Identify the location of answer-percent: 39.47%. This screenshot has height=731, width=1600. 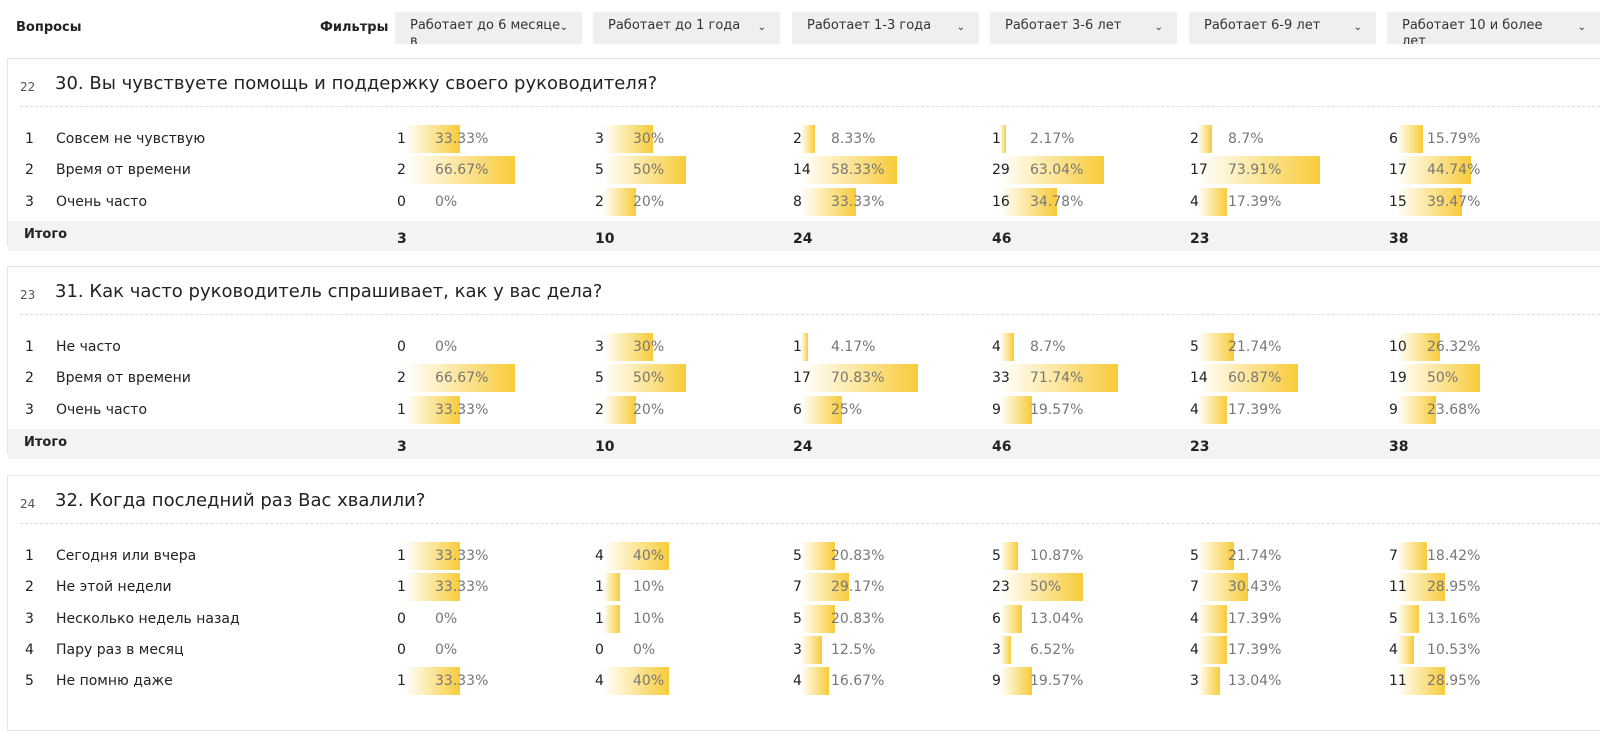
(1454, 201).